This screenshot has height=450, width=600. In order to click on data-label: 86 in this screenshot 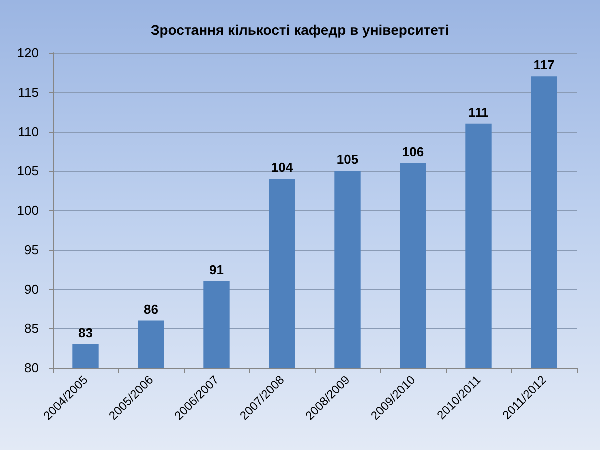, I will do `click(151, 309)`.